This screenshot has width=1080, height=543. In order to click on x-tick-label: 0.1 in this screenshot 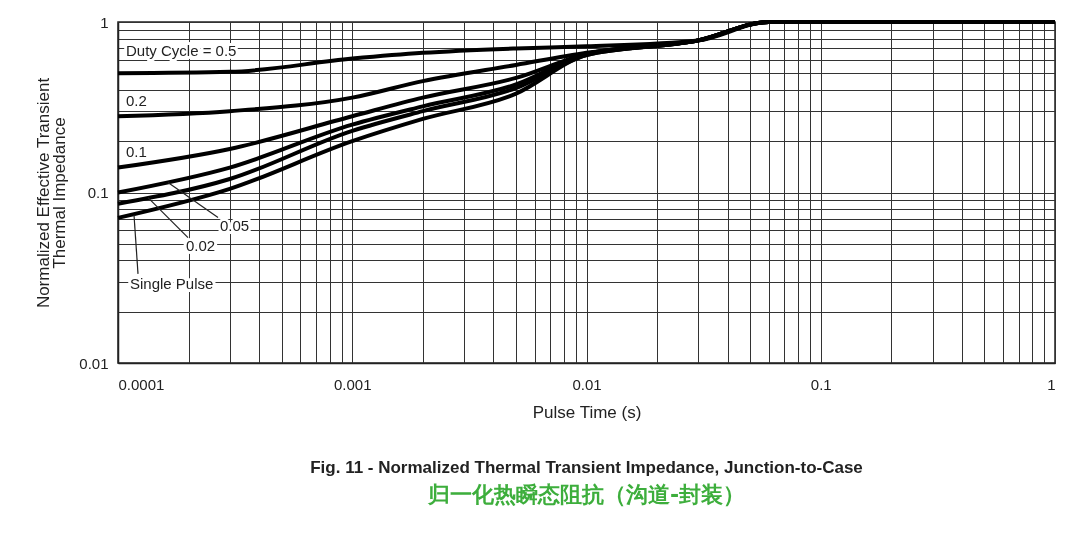, I will do `click(821, 384)`.